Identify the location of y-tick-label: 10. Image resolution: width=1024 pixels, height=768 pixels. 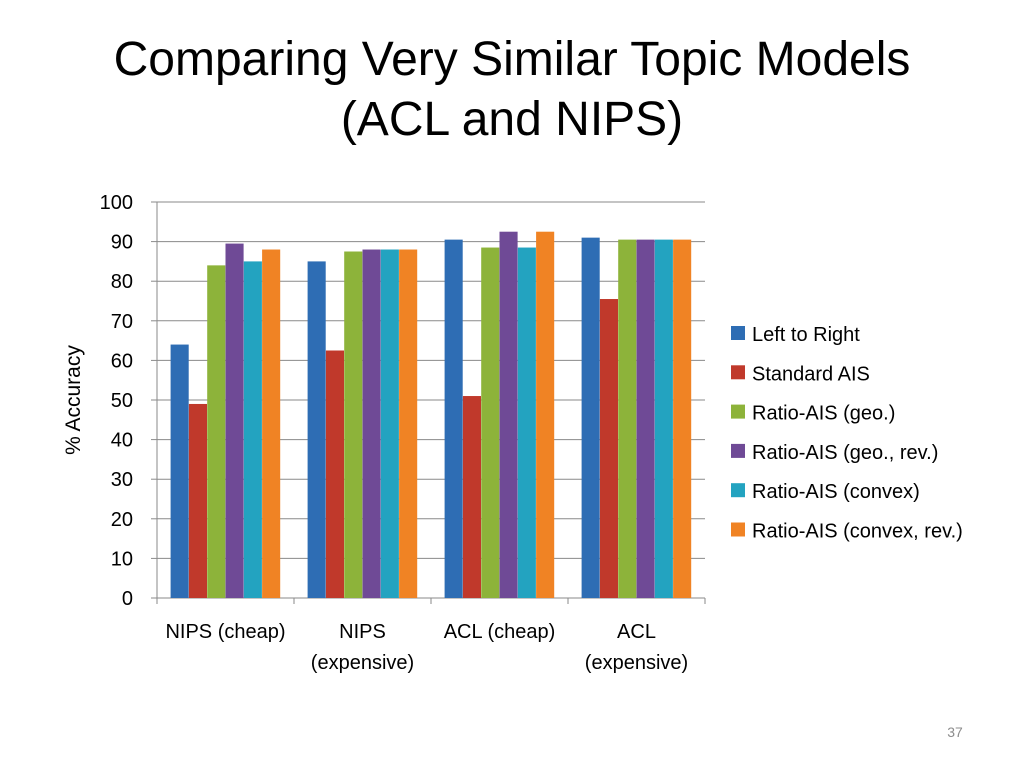
(122, 559).